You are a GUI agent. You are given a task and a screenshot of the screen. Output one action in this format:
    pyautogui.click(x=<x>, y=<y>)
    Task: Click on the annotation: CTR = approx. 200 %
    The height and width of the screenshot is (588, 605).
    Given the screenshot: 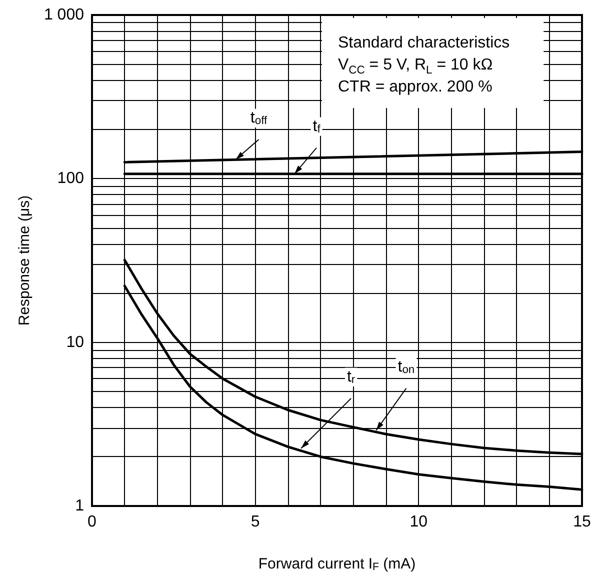 What is the action you would take?
    pyautogui.click(x=415, y=87)
    